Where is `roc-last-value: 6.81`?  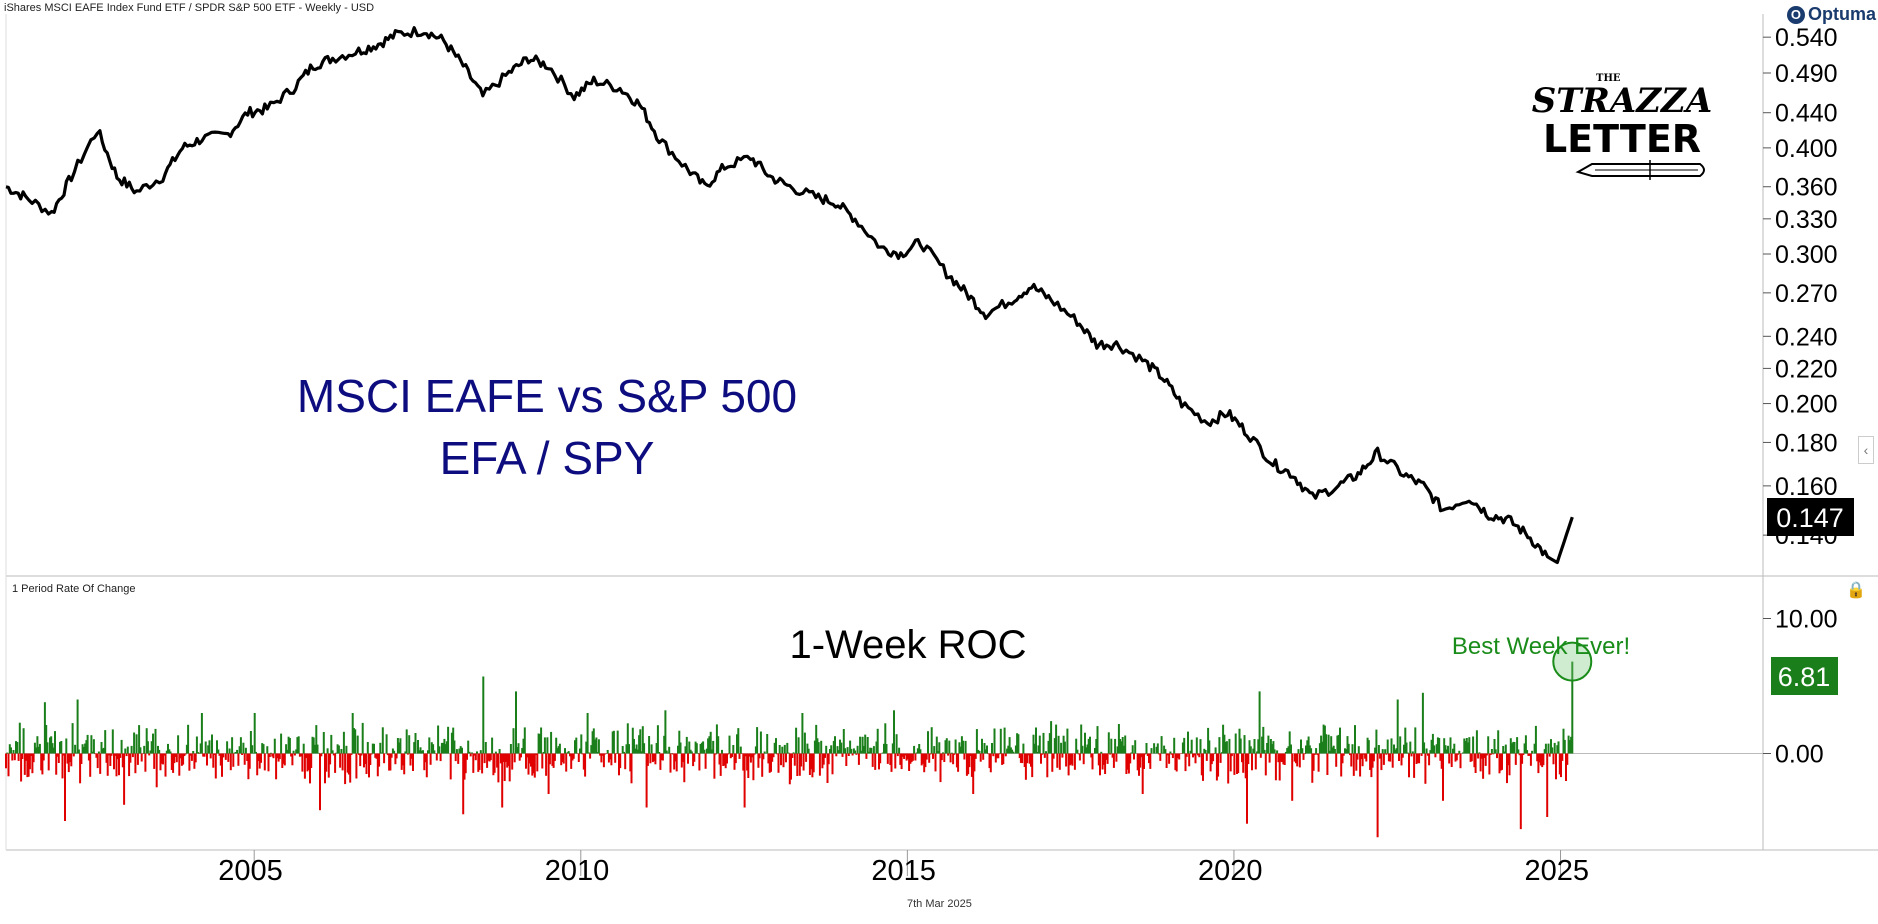
roc-last-value: 6.81 is located at coordinates (1804, 677).